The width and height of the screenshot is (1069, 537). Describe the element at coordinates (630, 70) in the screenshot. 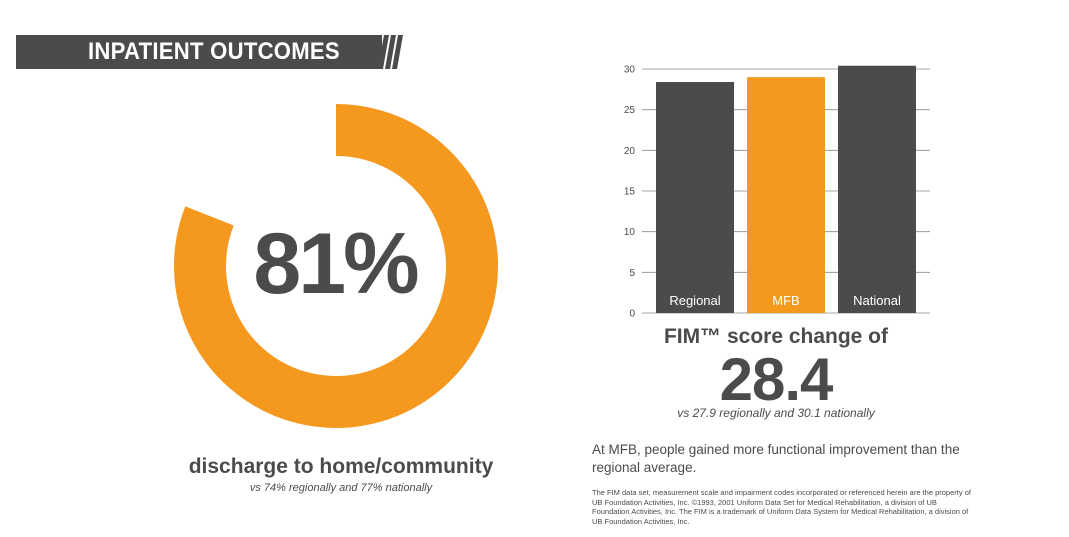

I see `y-tick-label: 30` at that location.